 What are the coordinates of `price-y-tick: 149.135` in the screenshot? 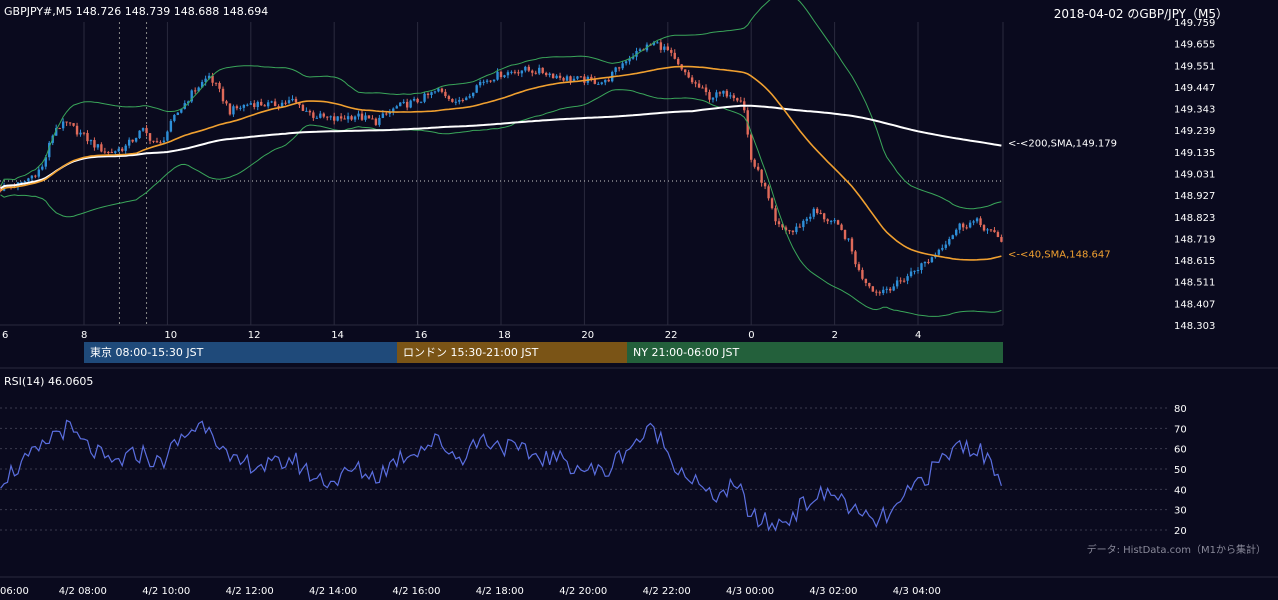 It's located at (1194, 153).